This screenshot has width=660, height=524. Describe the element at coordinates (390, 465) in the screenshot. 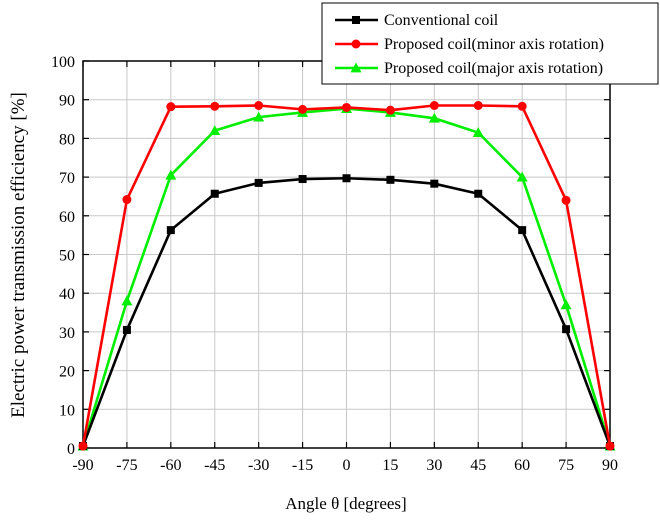

I see `x-tick-label: 15` at that location.